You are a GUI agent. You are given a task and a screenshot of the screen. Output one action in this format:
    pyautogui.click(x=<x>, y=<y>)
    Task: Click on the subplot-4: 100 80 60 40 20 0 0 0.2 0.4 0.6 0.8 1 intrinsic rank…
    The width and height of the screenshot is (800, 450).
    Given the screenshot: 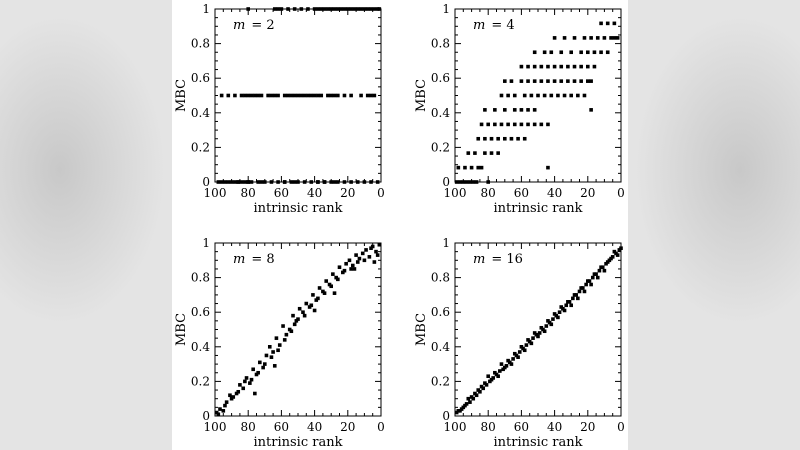 What is the action you would take?
    pyautogui.click(x=519, y=343)
    